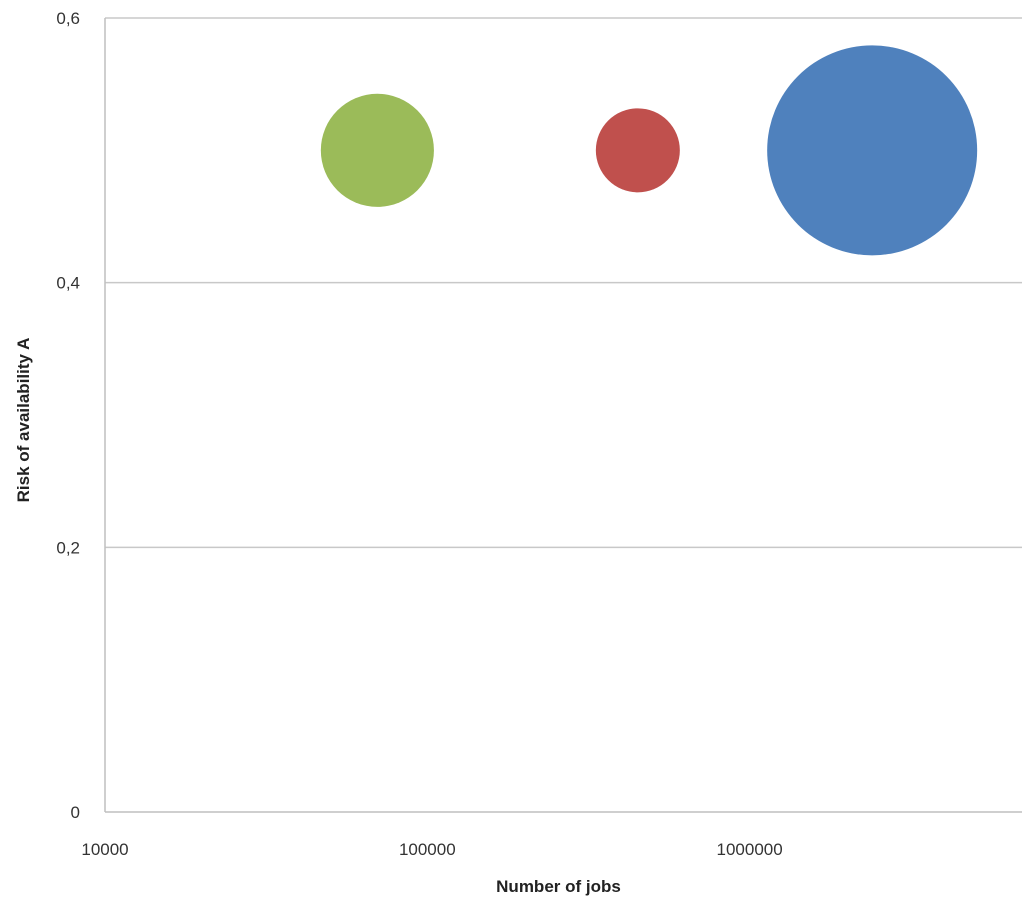 Image resolution: width=1025 pixels, height=900 pixels. What do you see at coordinates (68, 18) in the screenshot?
I see `y-tick-label: 0,6` at bounding box center [68, 18].